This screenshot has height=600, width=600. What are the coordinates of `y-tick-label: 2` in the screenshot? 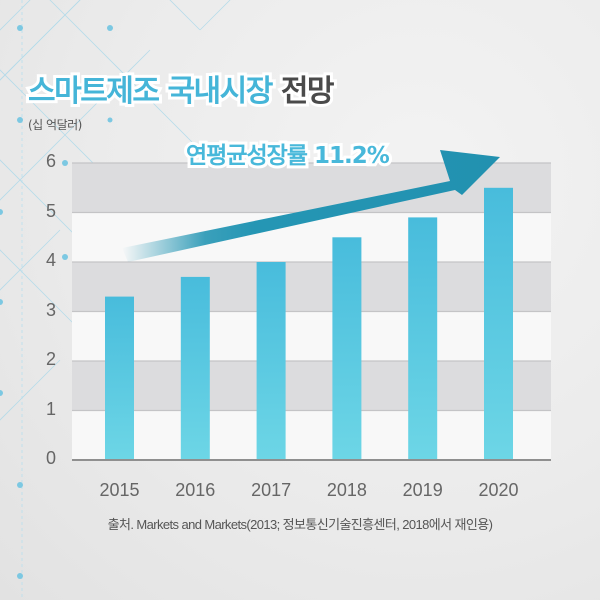 It's located at (50, 359).